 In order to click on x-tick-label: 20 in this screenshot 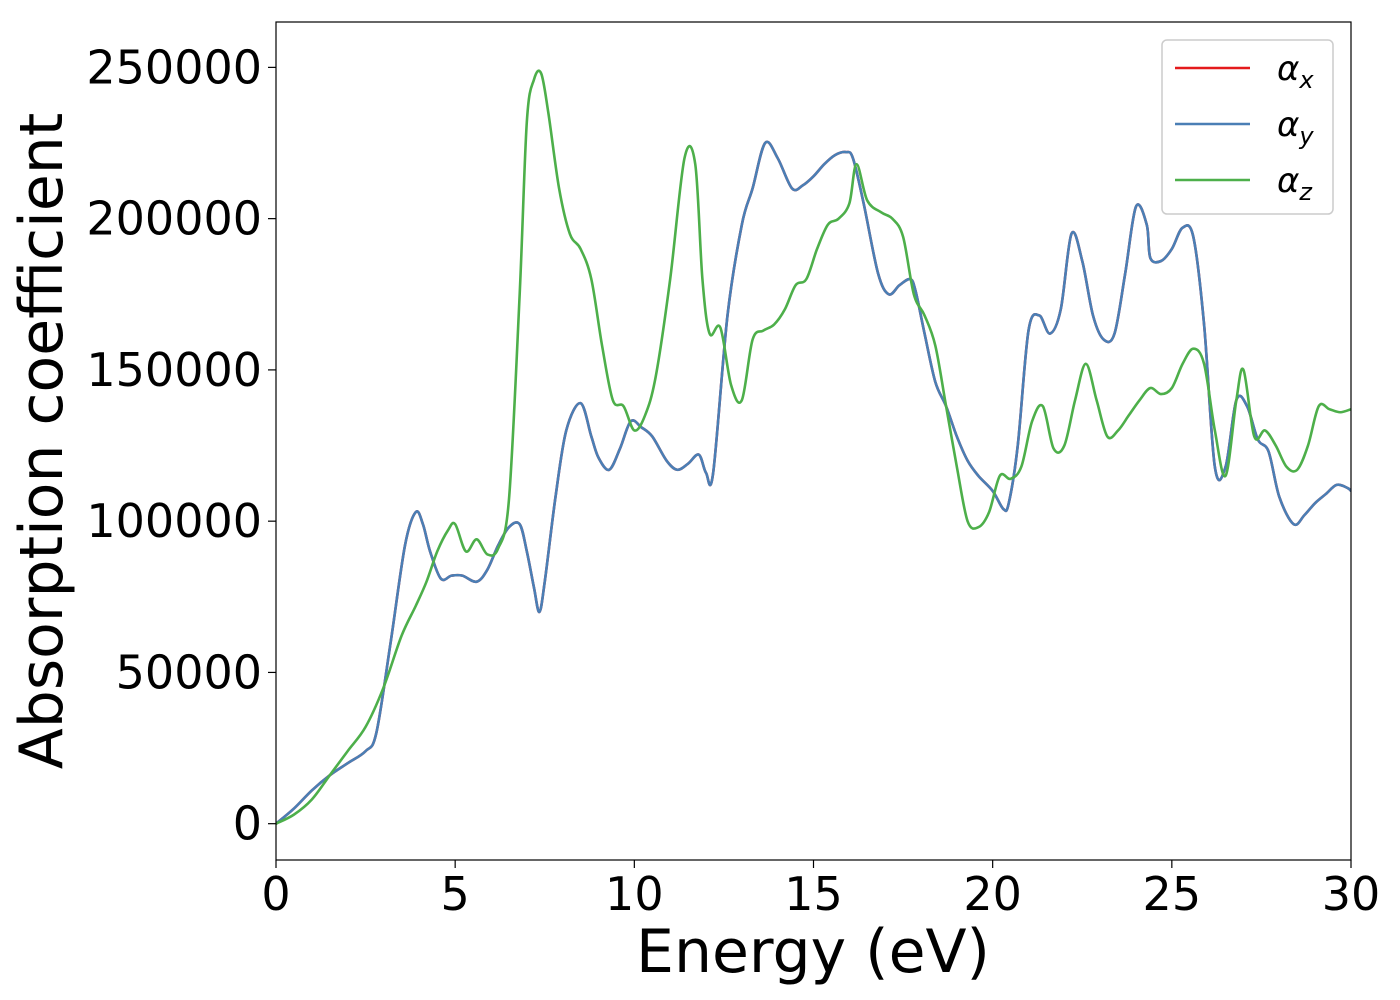, I will do `click(992, 894)`.